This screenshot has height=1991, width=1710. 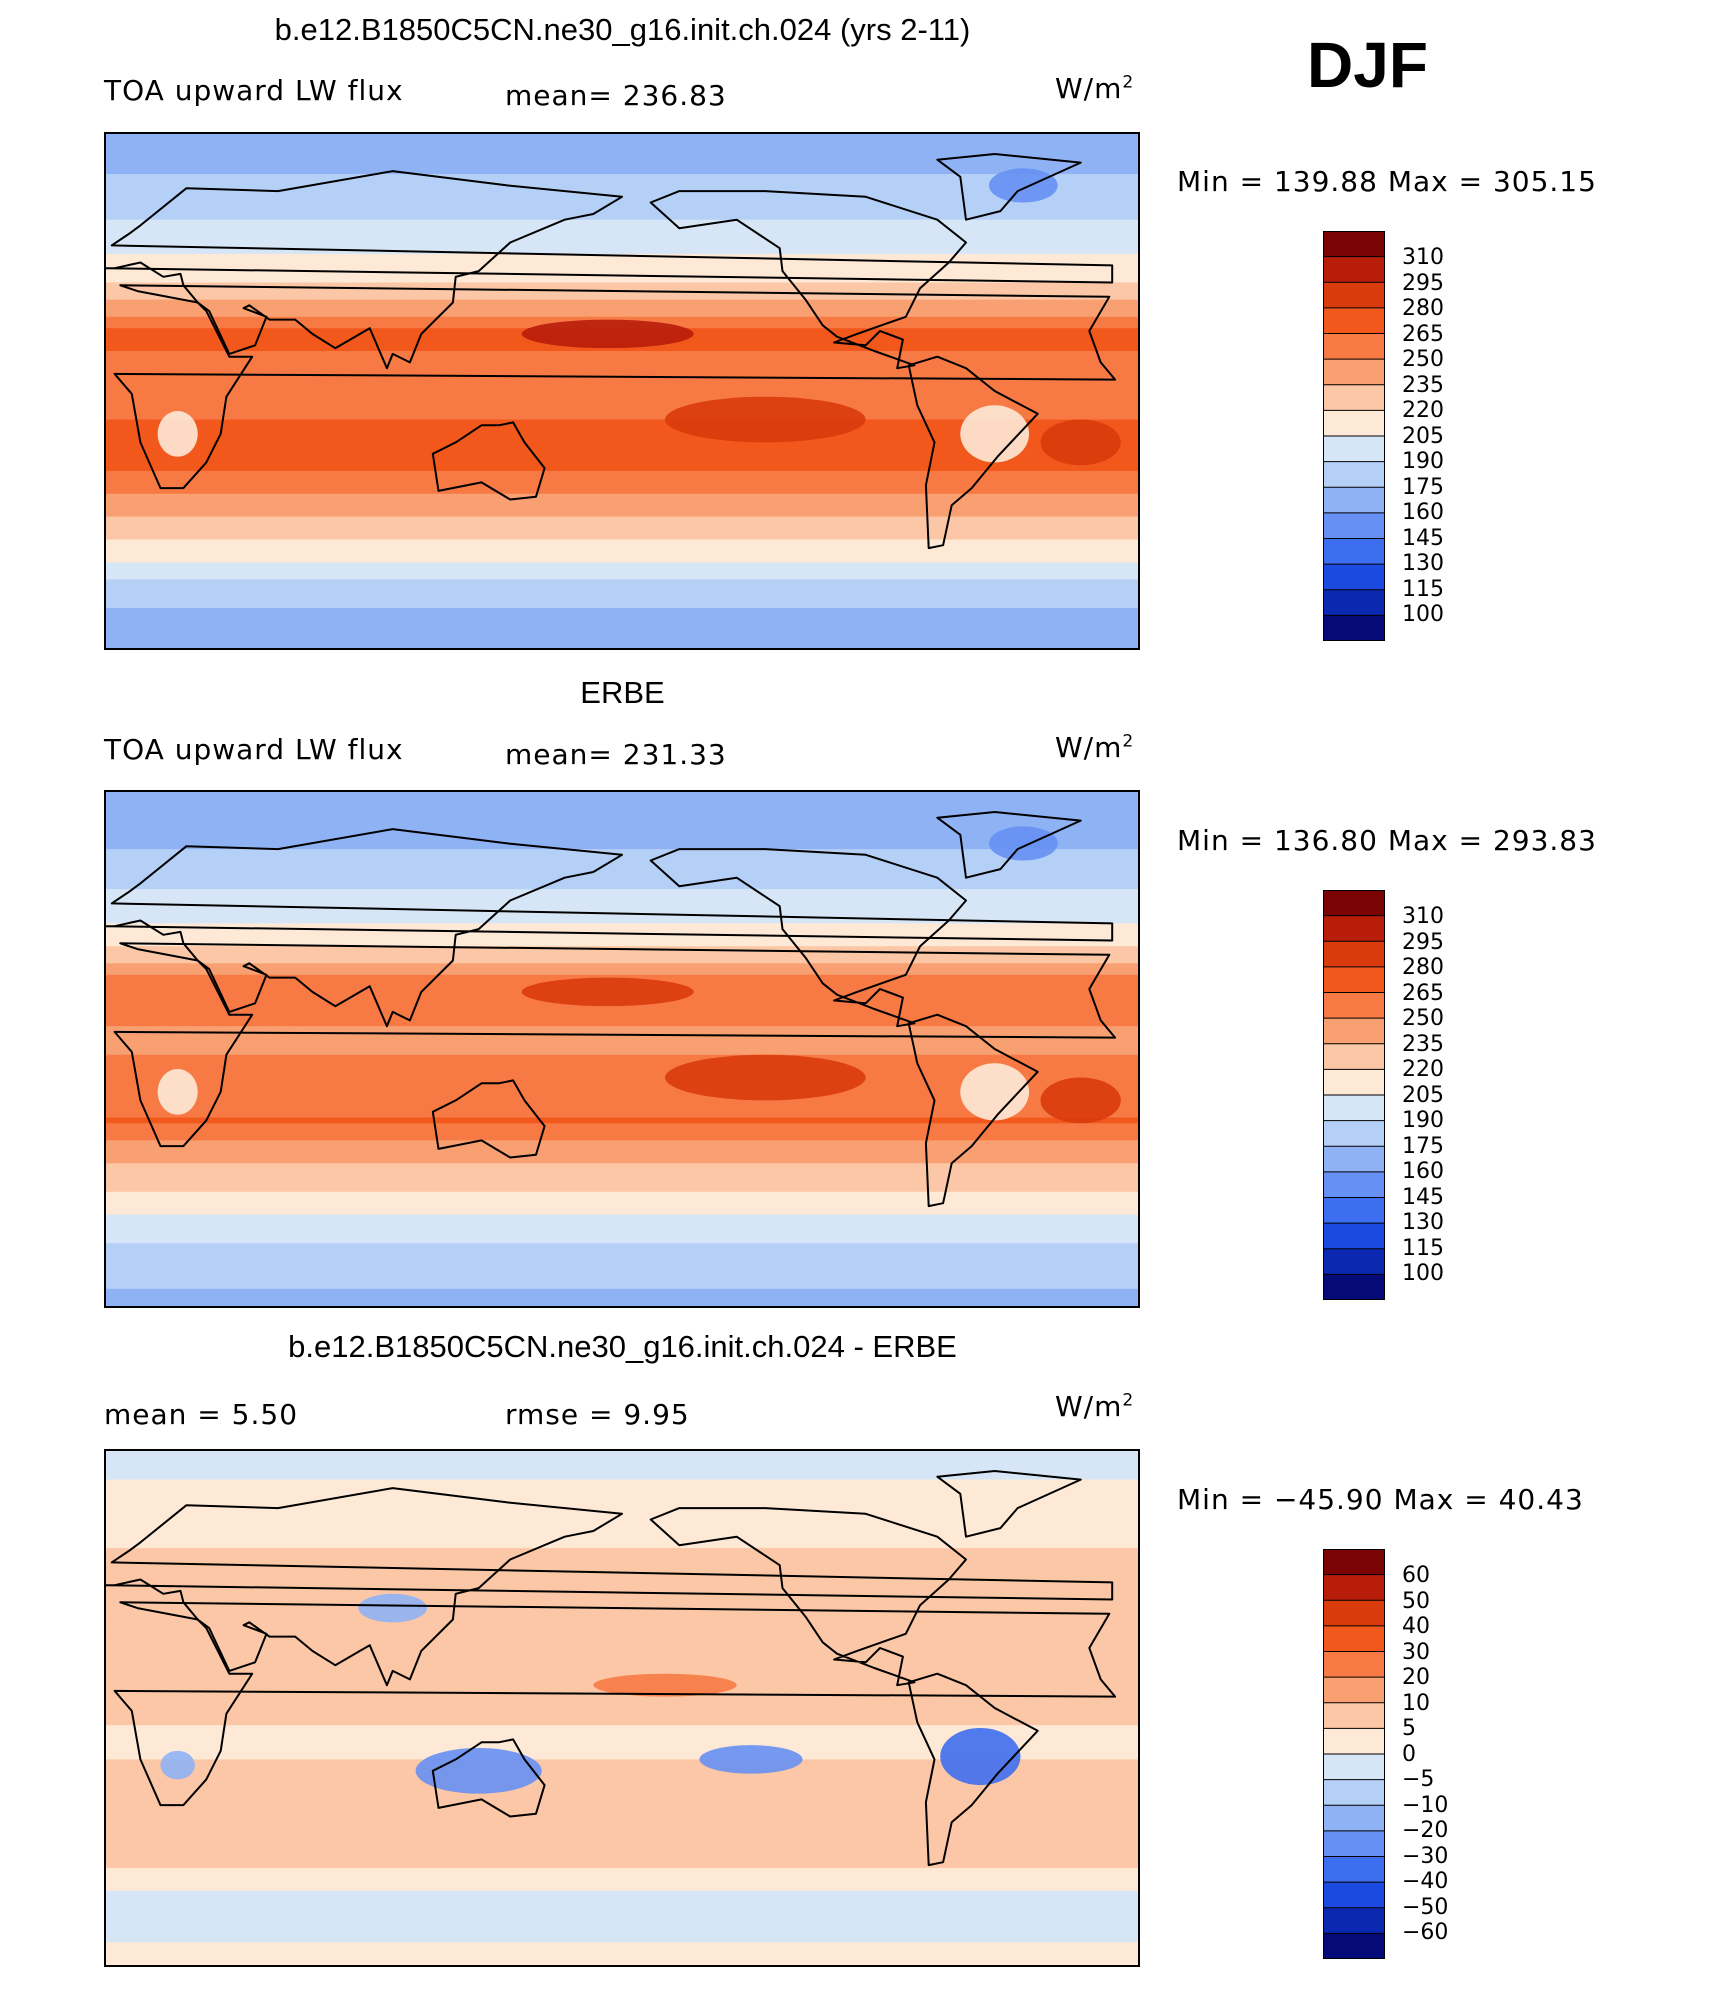 What do you see at coordinates (1423, 257) in the screenshot?
I see `colorbar-tick-label: 310` at bounding box center [1423, 257].